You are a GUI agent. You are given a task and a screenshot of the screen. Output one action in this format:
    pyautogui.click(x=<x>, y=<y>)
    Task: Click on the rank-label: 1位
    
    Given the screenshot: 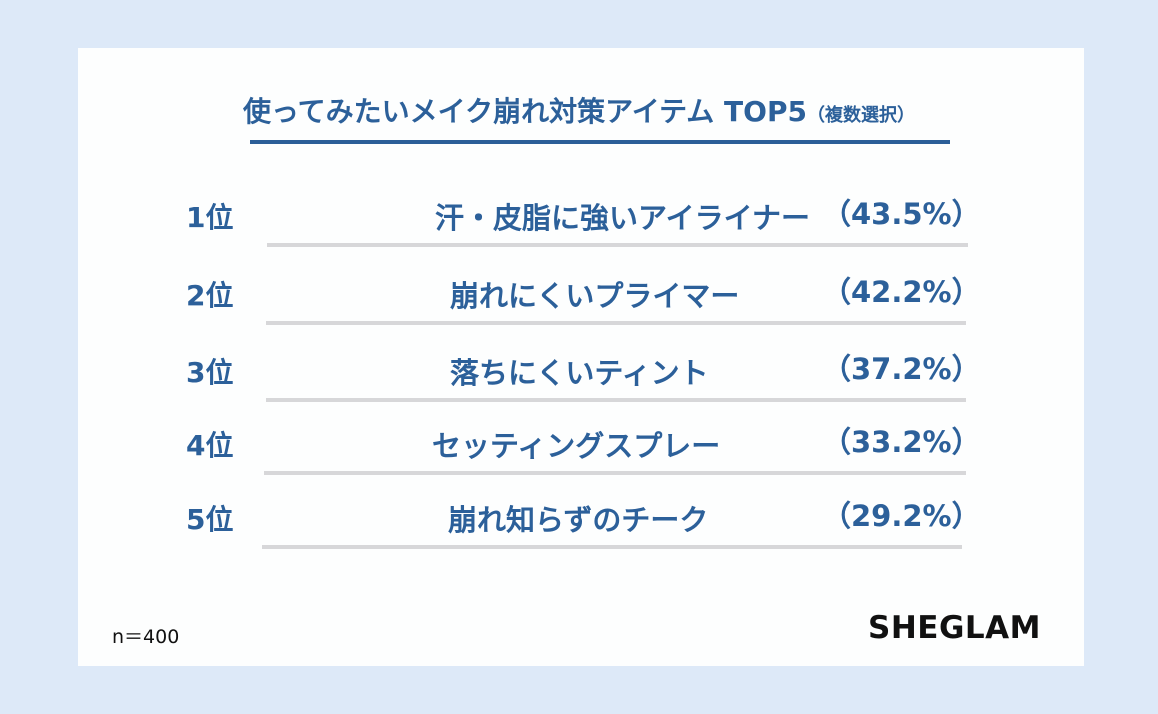 What is the action you would take?
    pyautogui.click(x=210, y=217)
    